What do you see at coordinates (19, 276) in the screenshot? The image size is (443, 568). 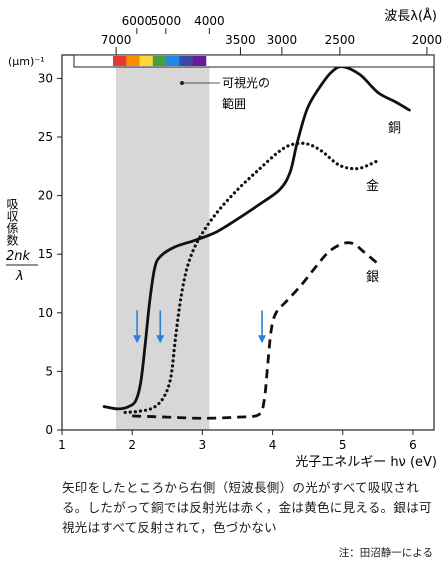 I see `ylabel-denominator: λ` at bounding box center [19, 276].